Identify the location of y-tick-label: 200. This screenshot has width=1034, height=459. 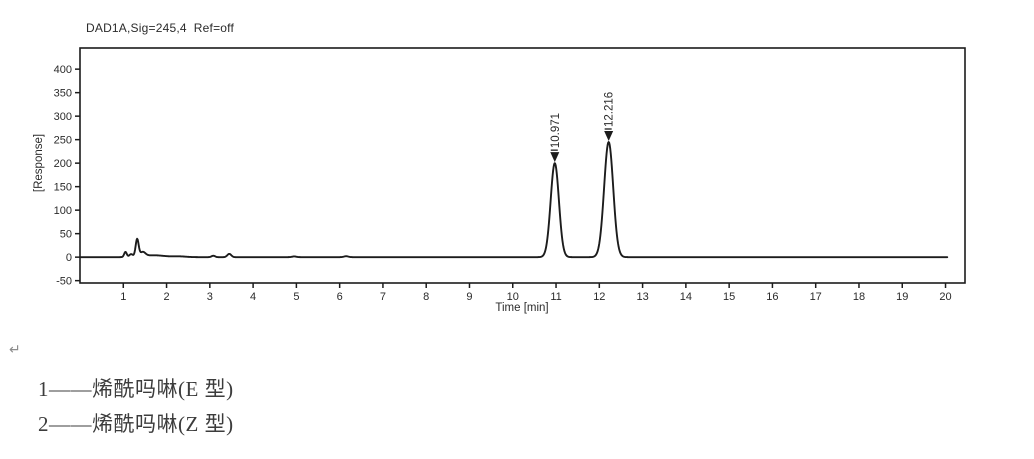
(63, 164).